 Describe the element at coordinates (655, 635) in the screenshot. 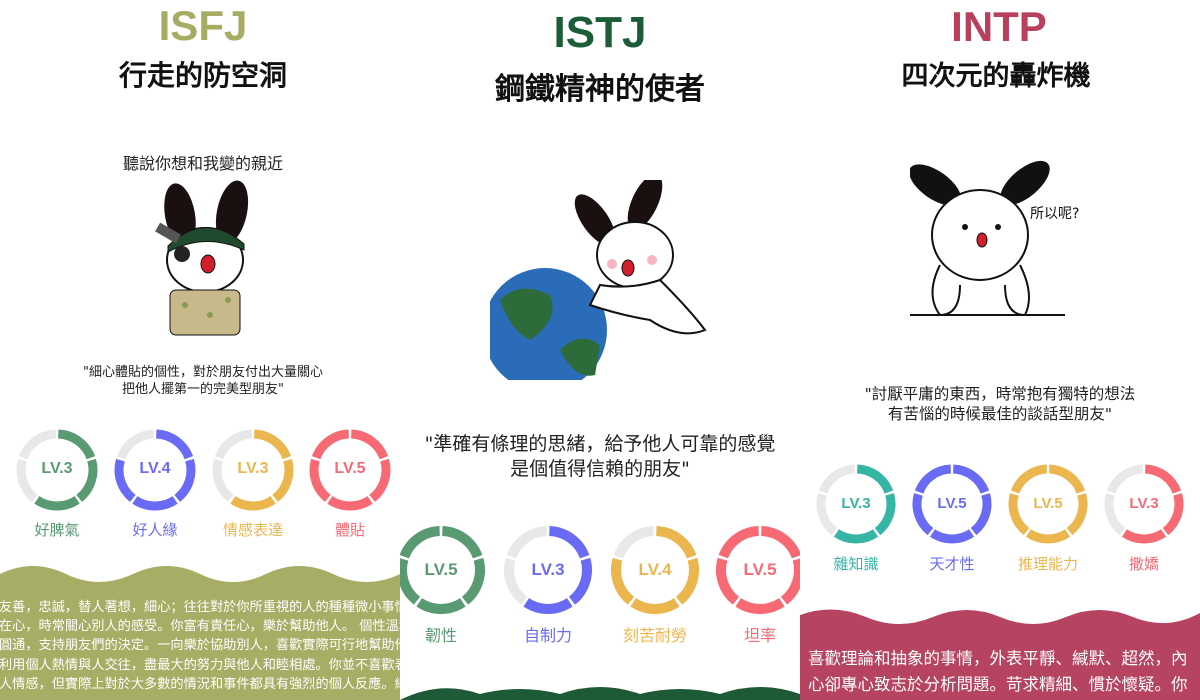

I see `trait-label: 刻苦耐勞` at that location.